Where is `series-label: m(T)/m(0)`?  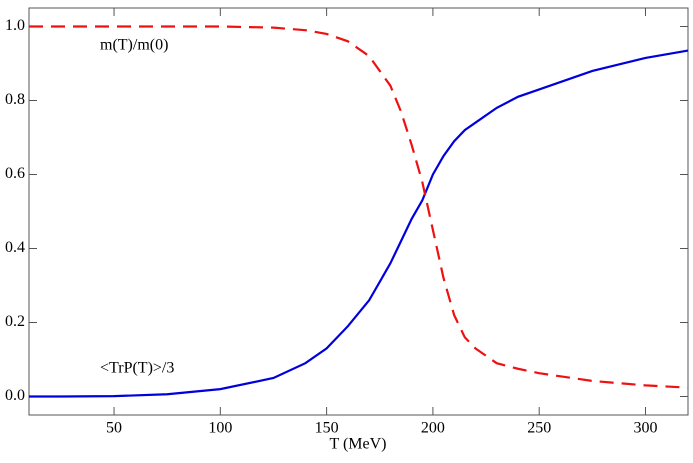
series-label: m(T)/m(0) is located at coordinates (134, 45).